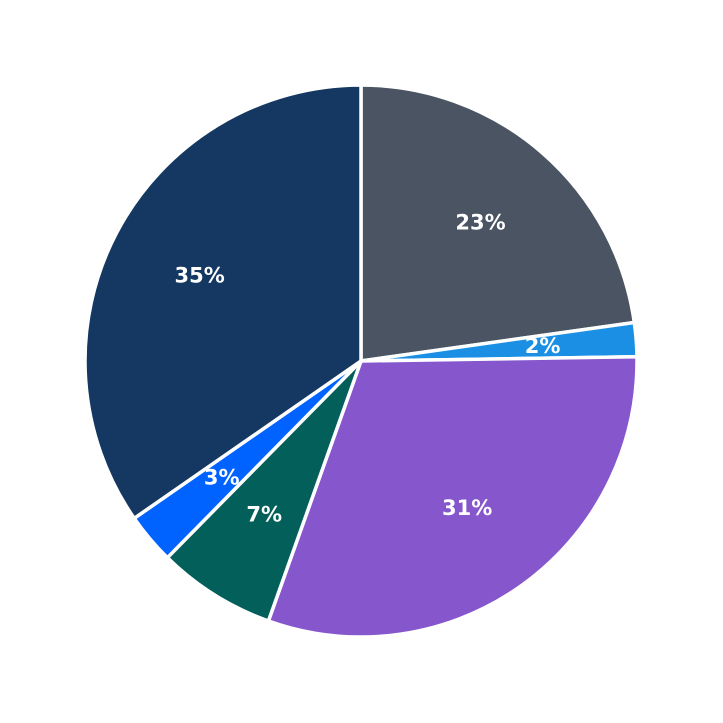  What do you see at coordinates (543, 346) in the screenshot?
I see `data-label: 2%` at bounding box center [543, 346].